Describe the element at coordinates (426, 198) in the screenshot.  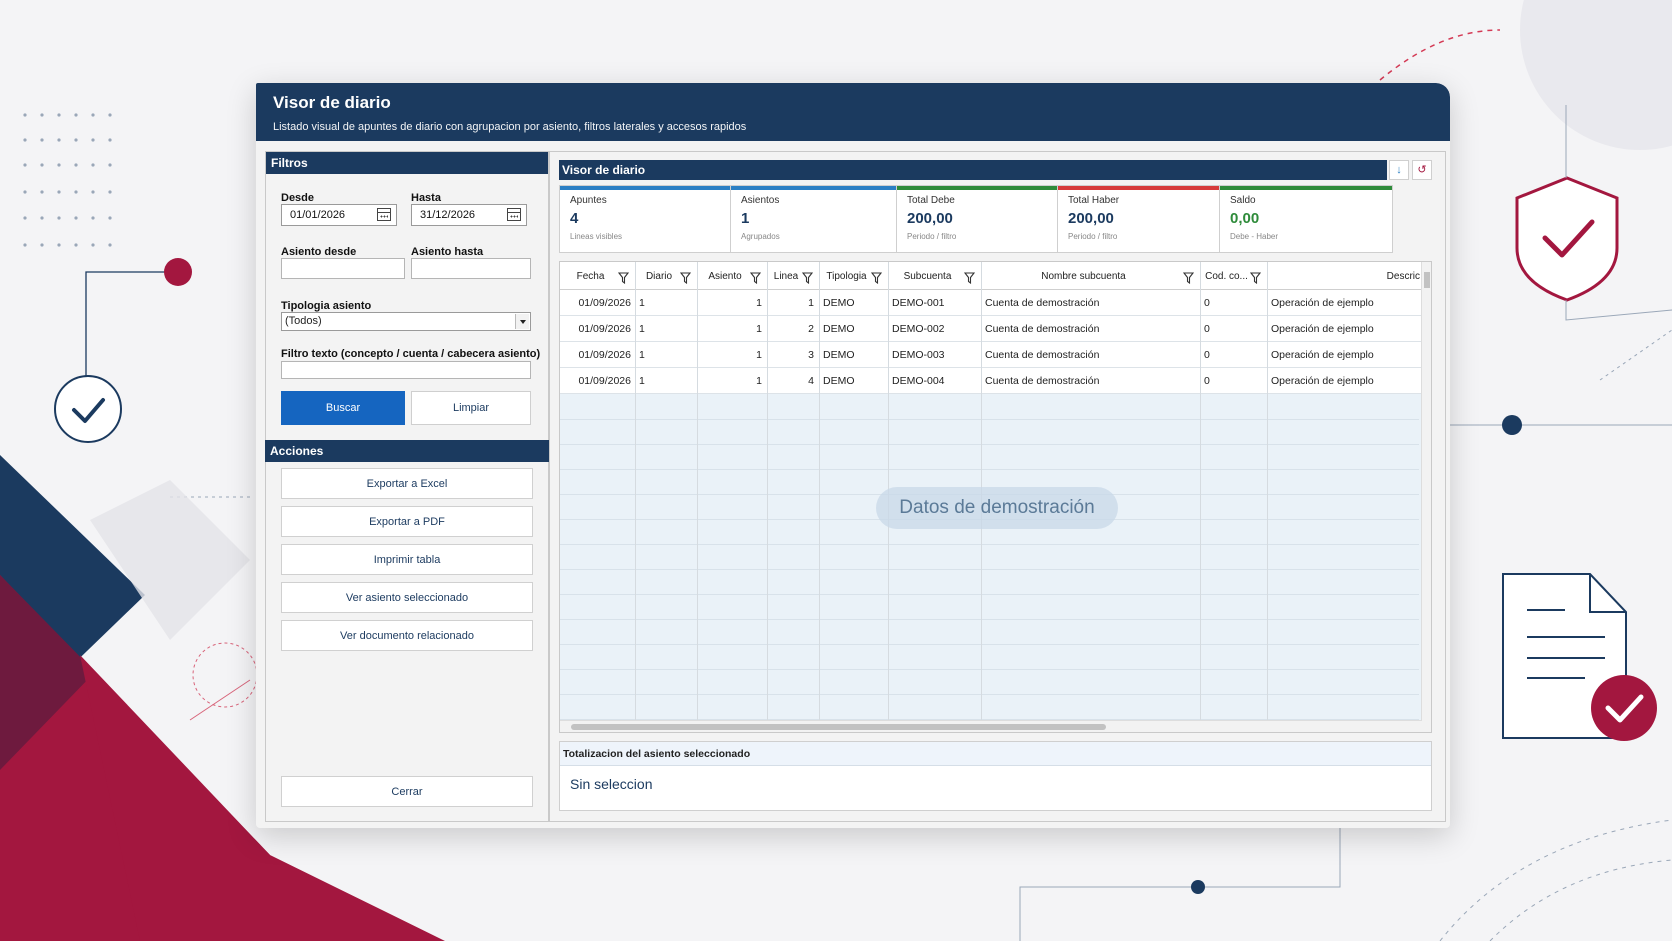
I see `hasta-label: Hasta` at that location.